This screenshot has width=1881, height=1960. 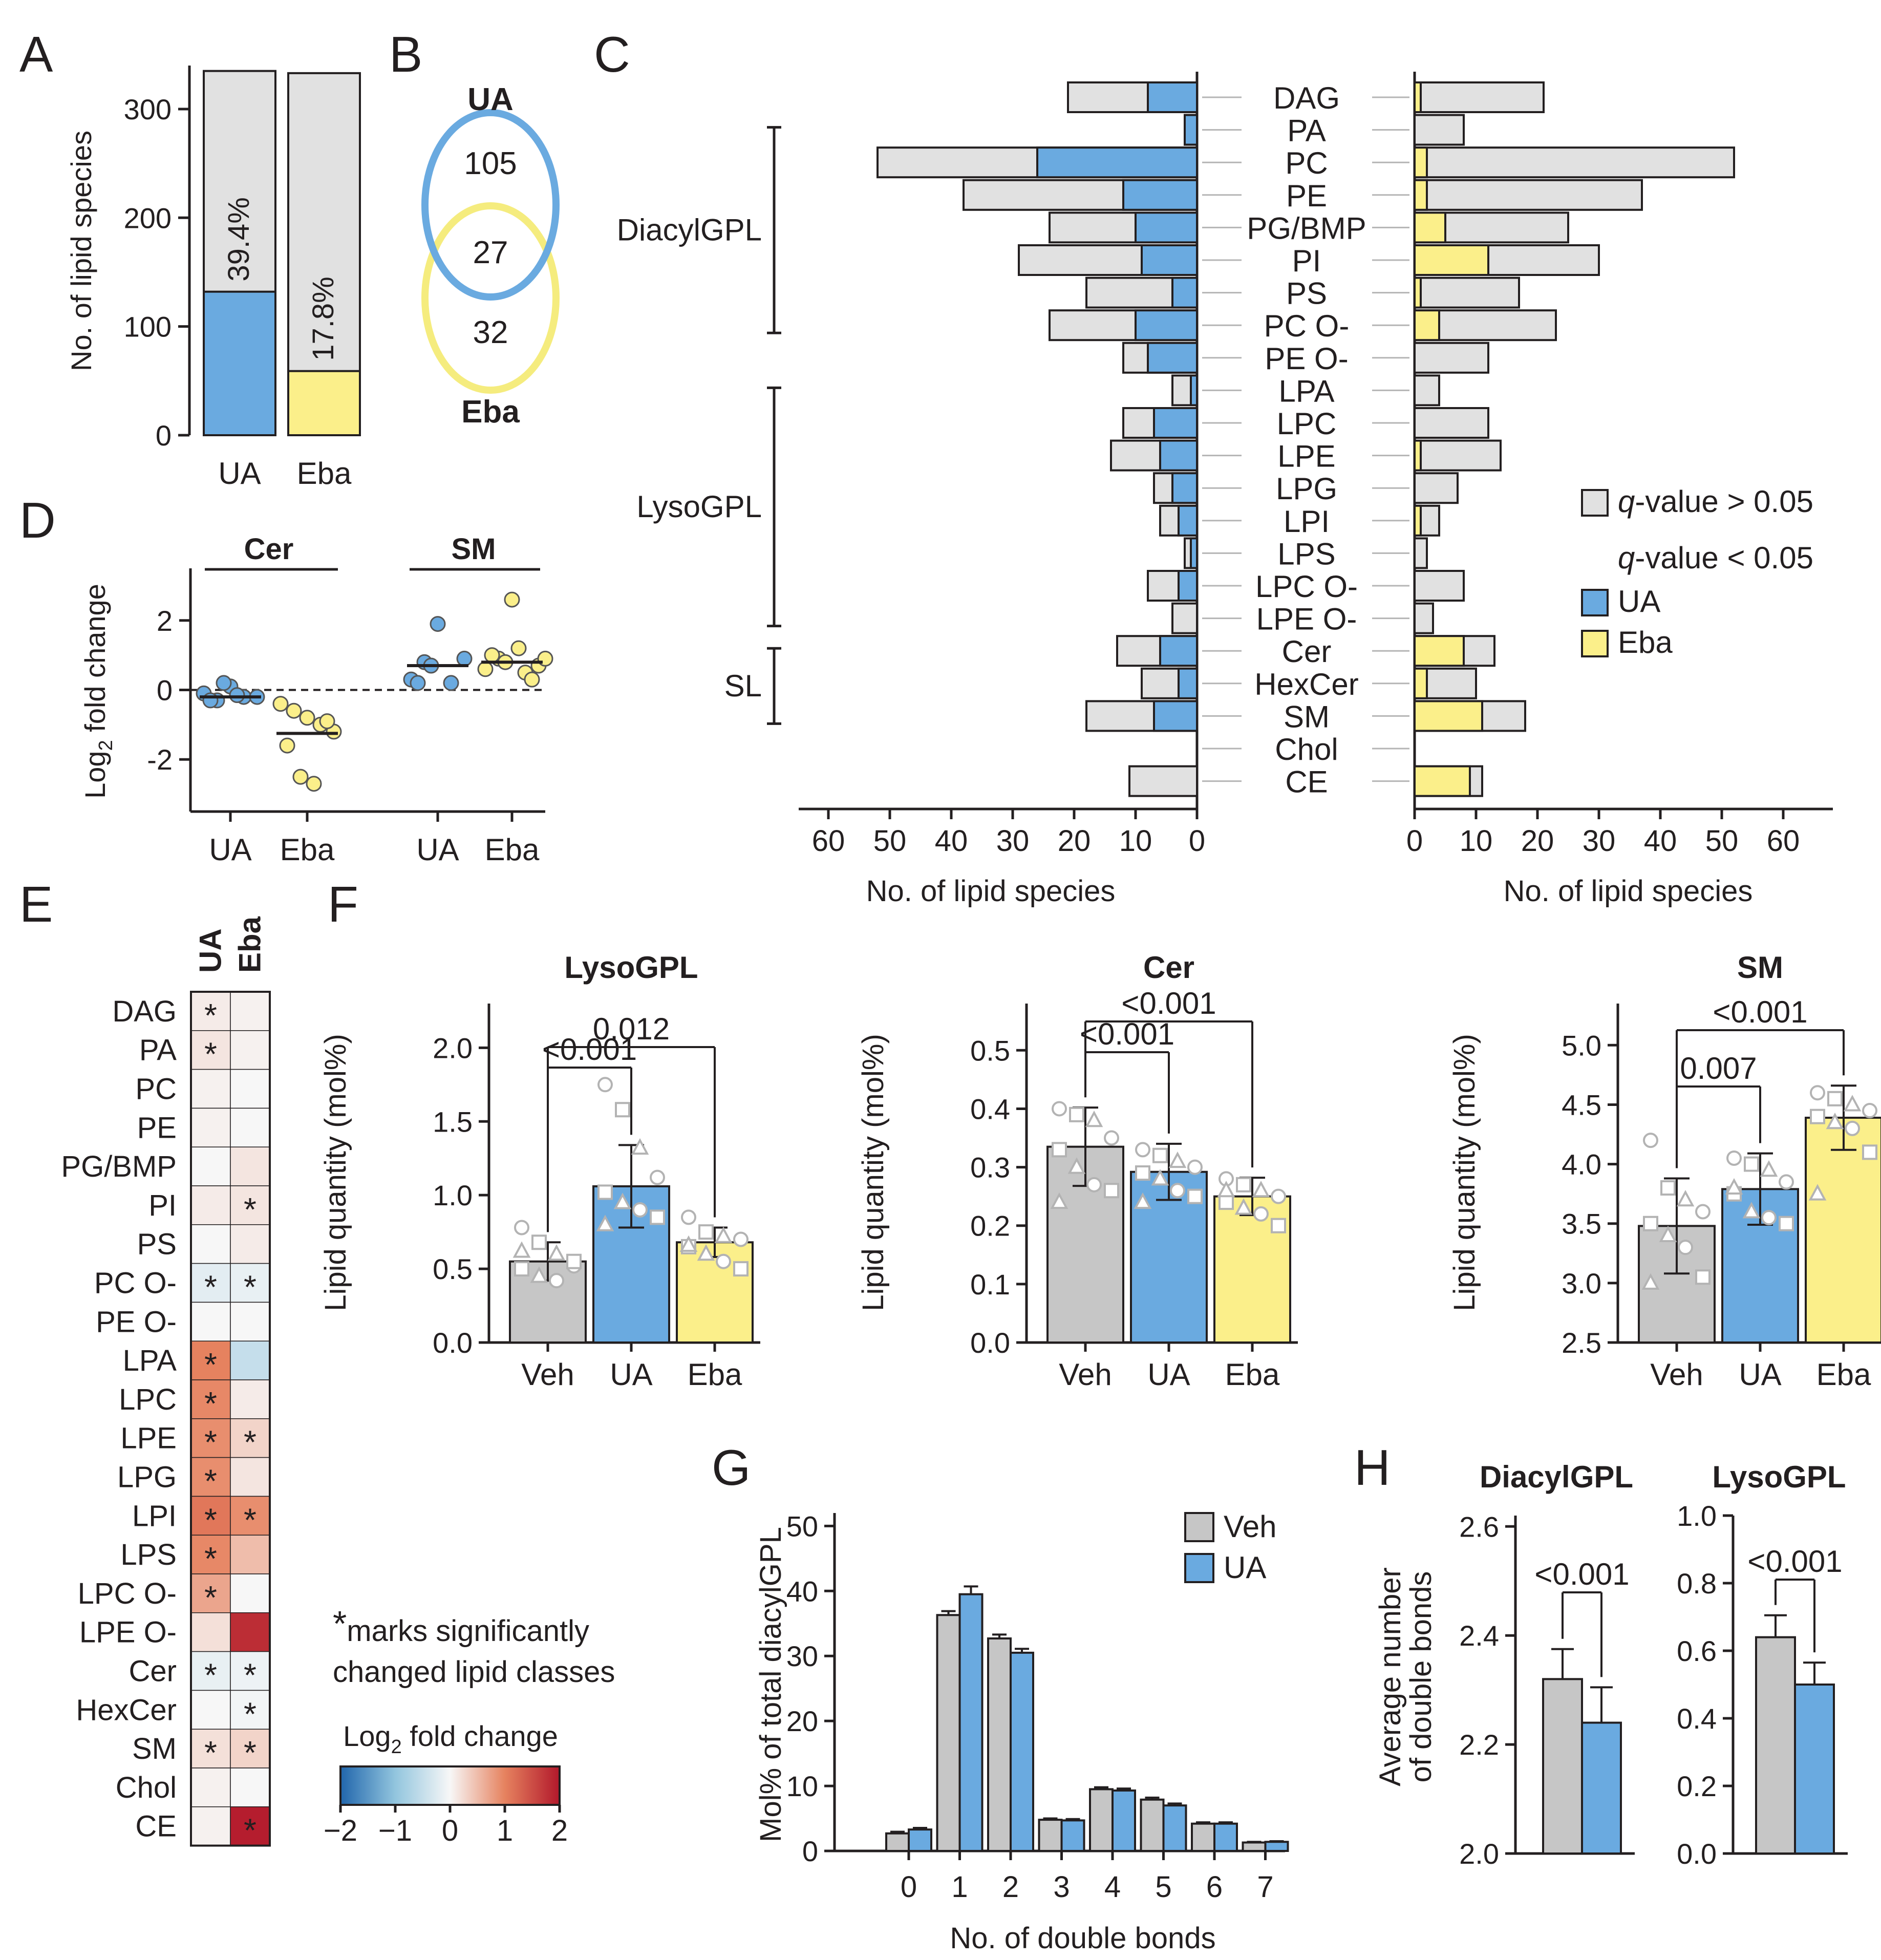 I want to click on p-value-label: 0.012, so click(x=631, y=1029).